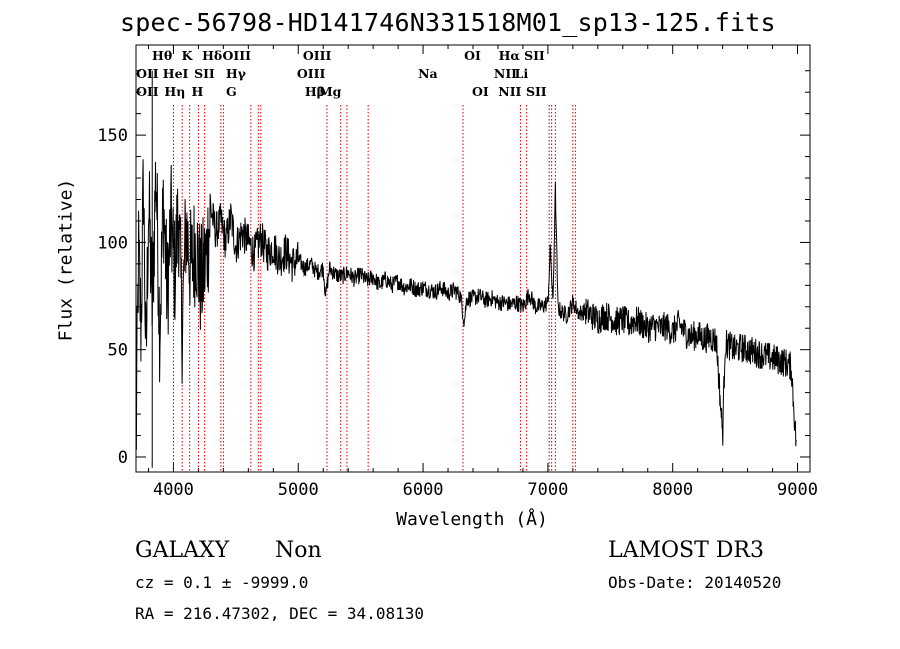  What do you see at coordinates (510, 55) in the screenshot?
I see `line-id-label: Hα` at bounding box center [510, 55].